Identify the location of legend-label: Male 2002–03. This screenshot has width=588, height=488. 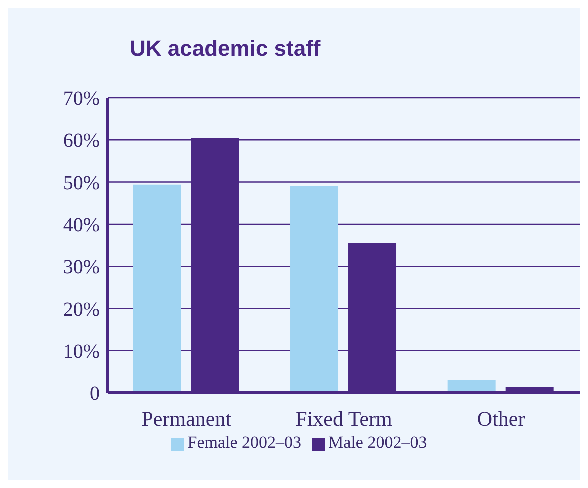
(378, 442).